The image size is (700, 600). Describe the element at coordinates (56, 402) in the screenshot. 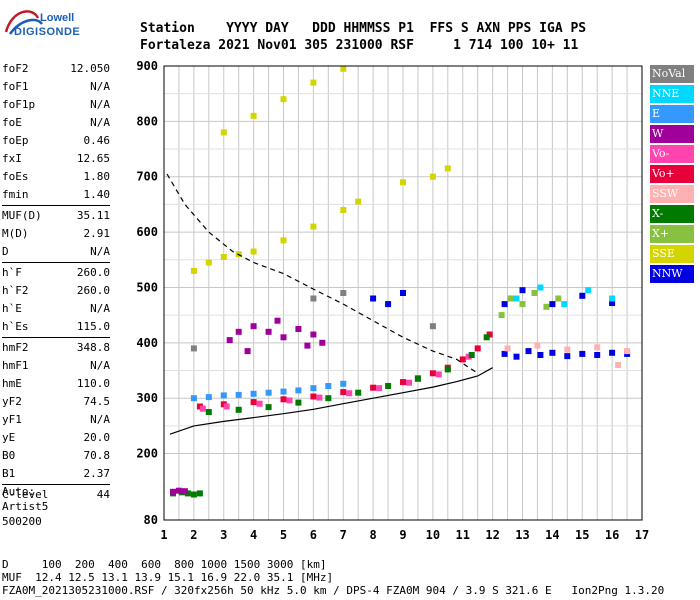

I see `param-row: yF2 74.5` at that location.